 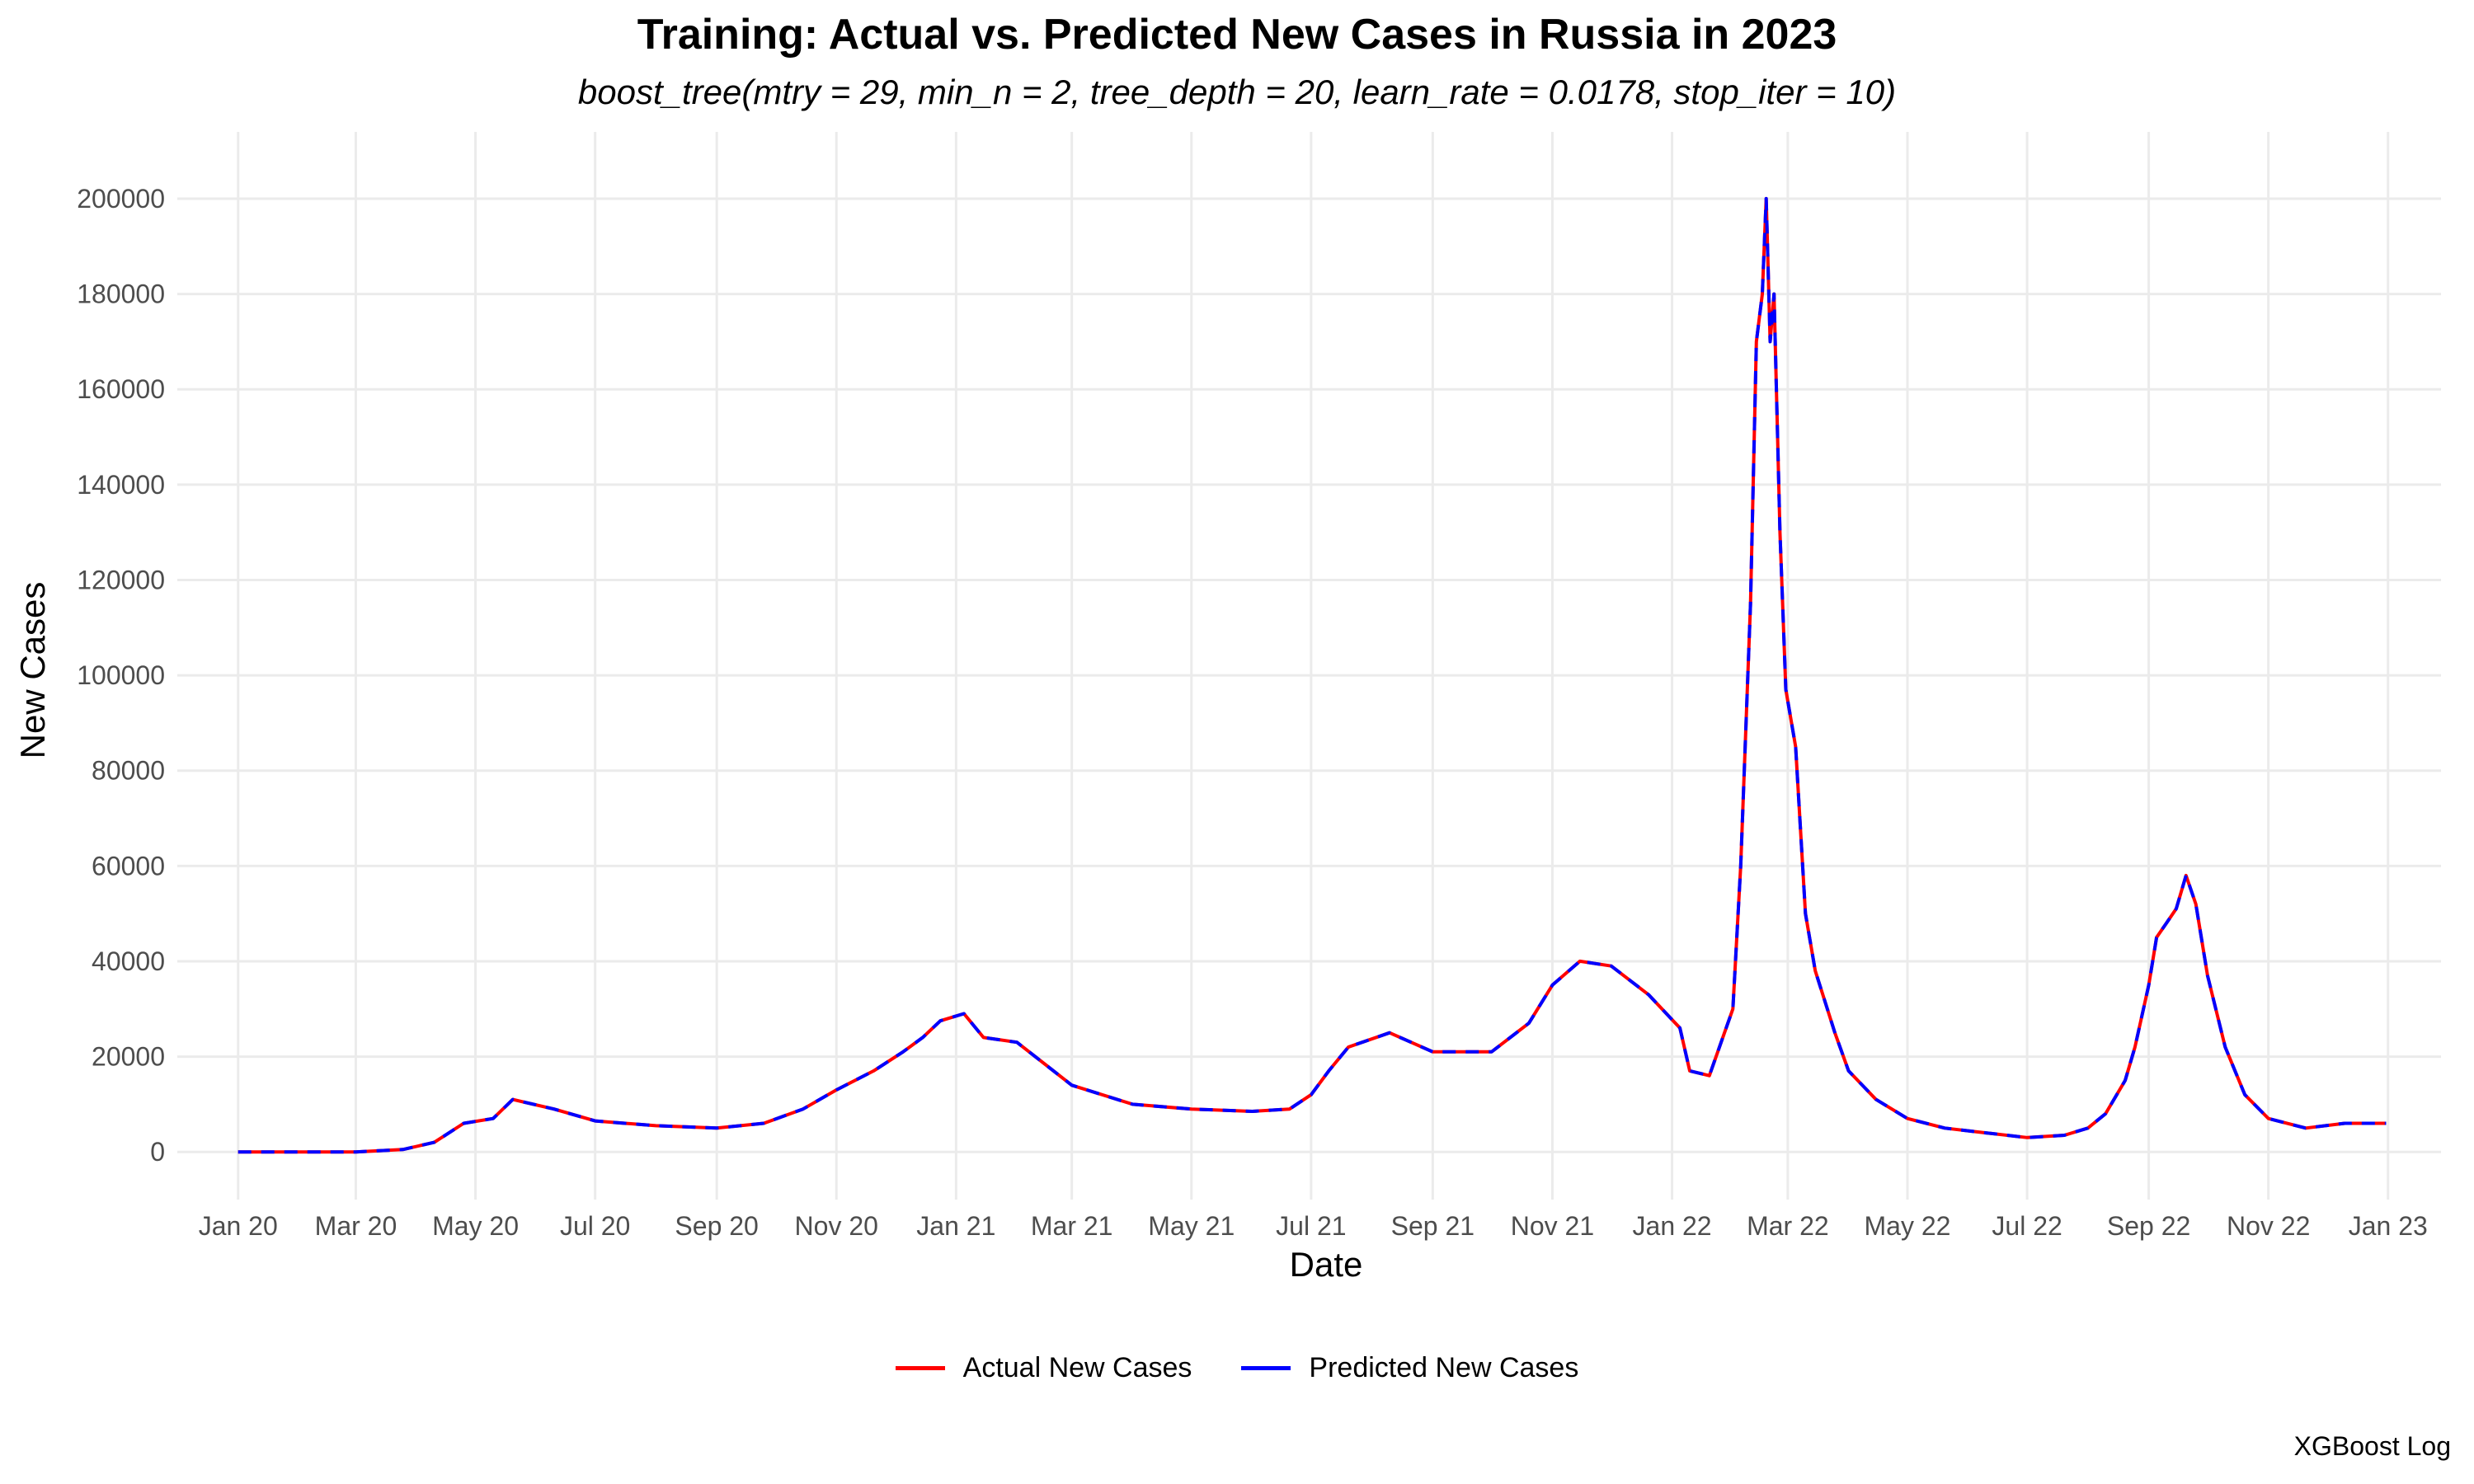 I want to click on x-tick-label: Sep 20, so click(x=716, y=1226).